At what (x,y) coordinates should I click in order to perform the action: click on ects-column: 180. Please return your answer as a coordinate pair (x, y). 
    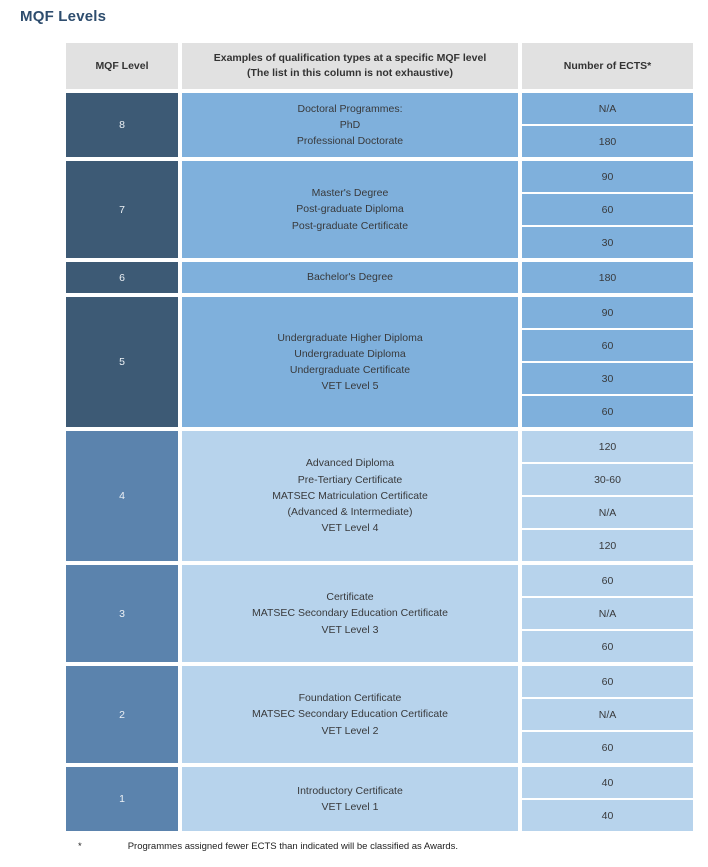
    Looking at the image, I should click on (607, 277).